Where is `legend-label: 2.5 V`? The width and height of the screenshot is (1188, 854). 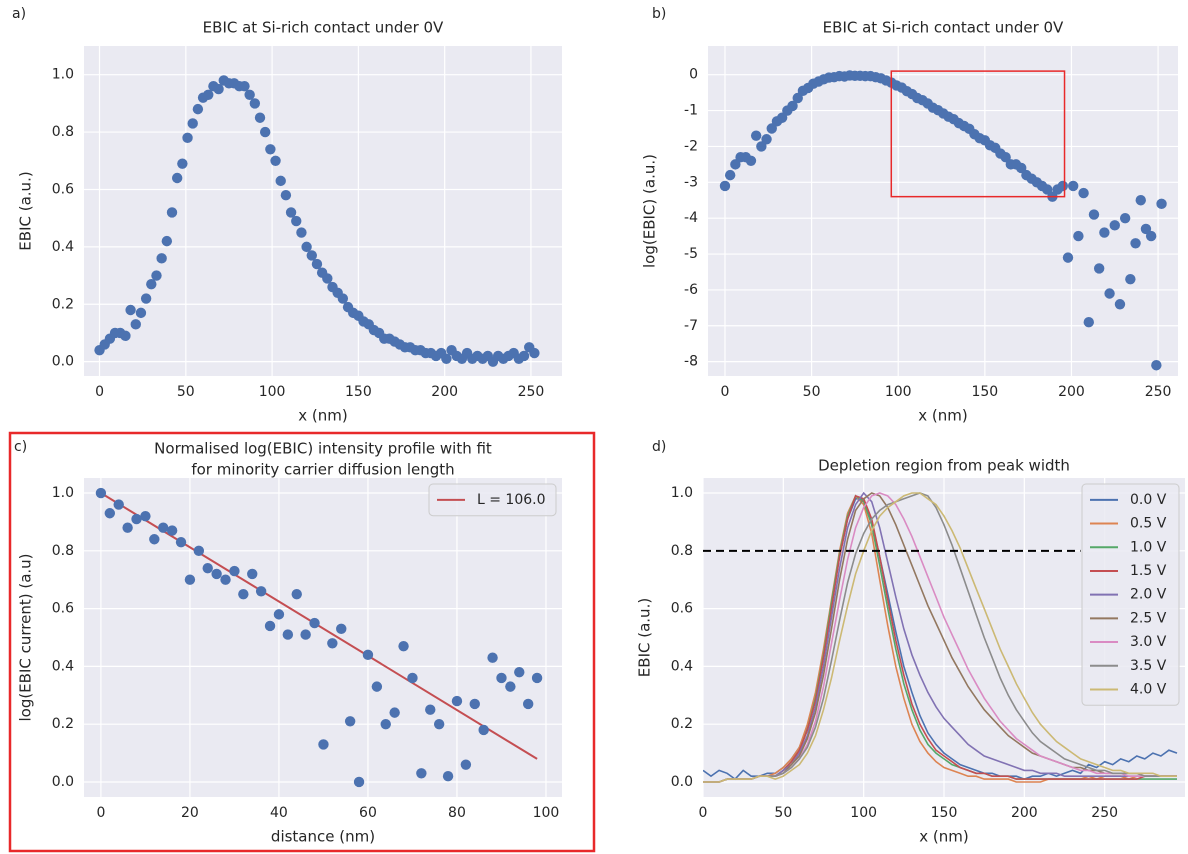 legend-label: 2.5 V is located at coordinates (1148, 618).